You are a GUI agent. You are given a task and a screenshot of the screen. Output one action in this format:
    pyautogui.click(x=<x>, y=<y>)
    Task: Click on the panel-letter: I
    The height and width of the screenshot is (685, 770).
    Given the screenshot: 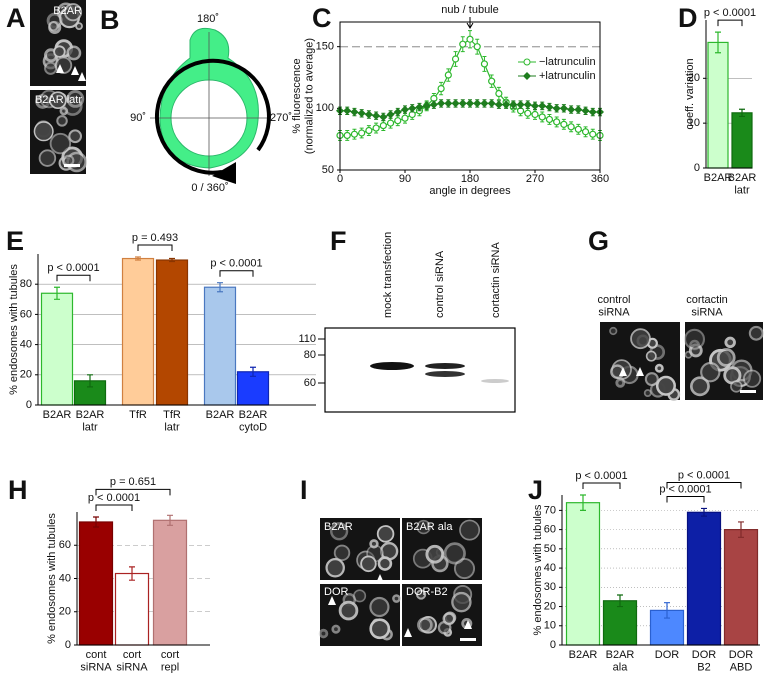 What is the action you would take?
    pyautogui.click(x=304, y=490)
    